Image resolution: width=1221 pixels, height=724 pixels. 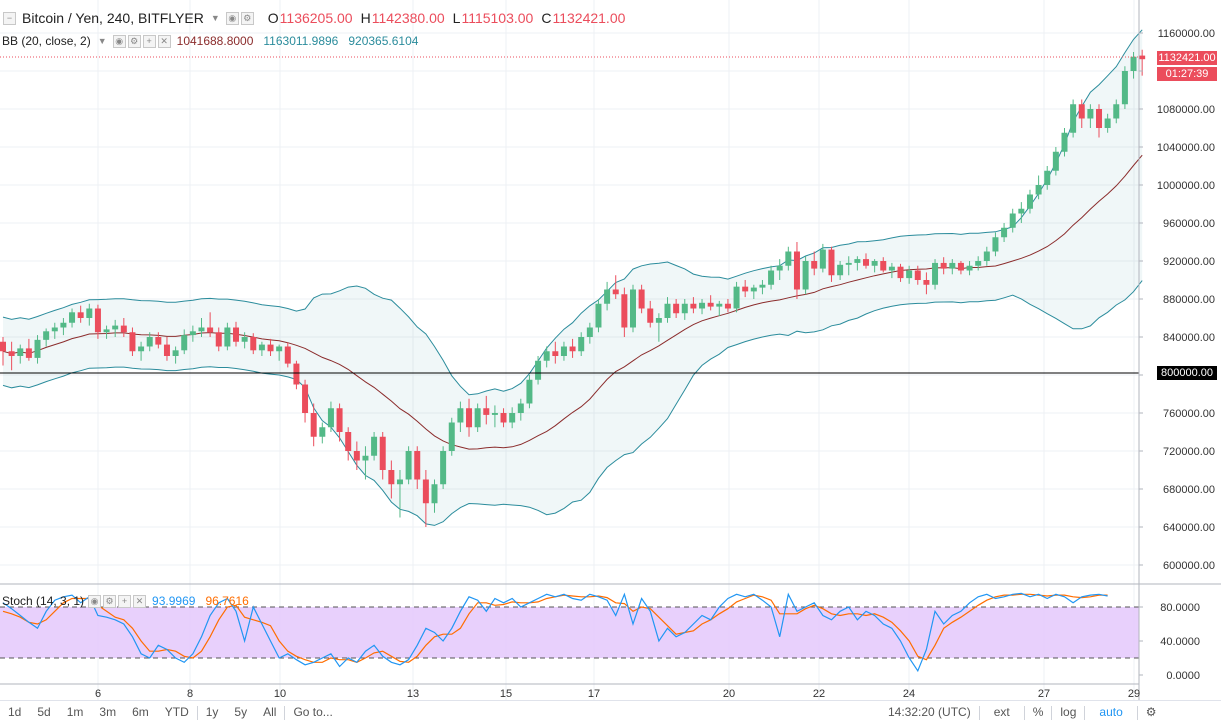 What do you see at coordinates (212, 712) in the screenshot?
I see `range-1y: 1y` at bounding box center [212, 712].